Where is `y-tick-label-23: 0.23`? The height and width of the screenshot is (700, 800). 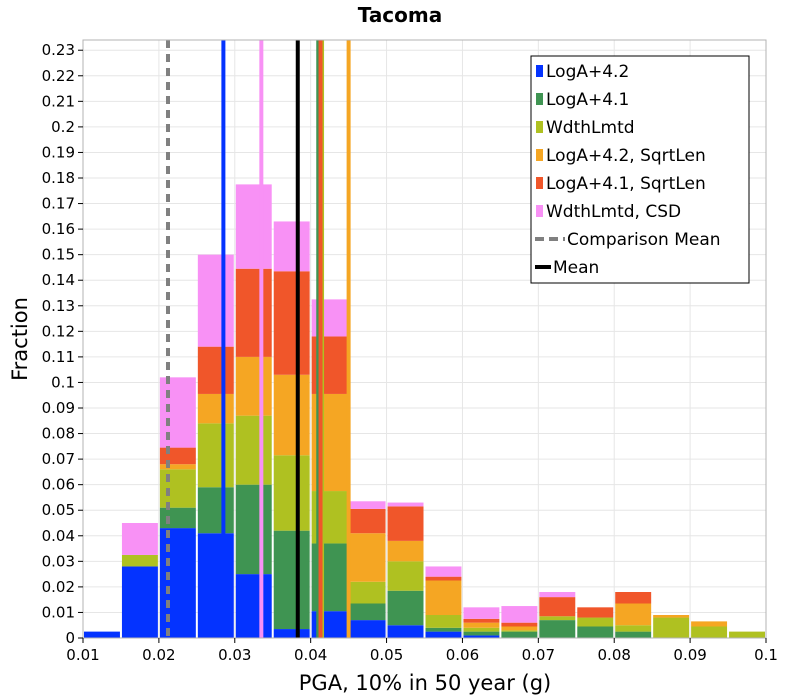
y-tick-label-23: 0.23 is located at coordinates (58, 50).